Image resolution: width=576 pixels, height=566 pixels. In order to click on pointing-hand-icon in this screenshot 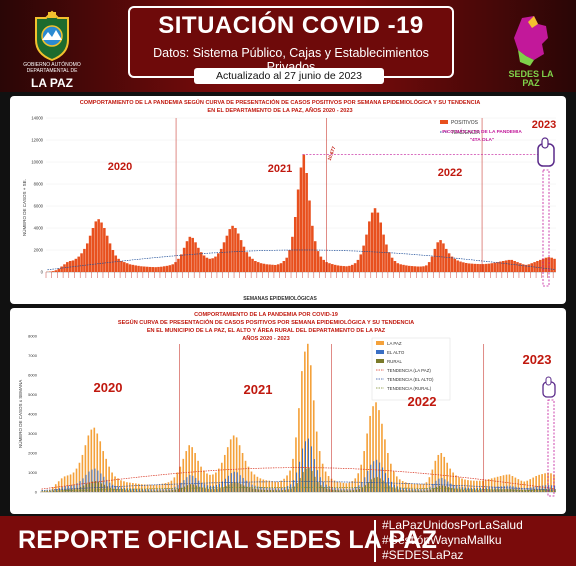, I will do `click(546, 152)`.